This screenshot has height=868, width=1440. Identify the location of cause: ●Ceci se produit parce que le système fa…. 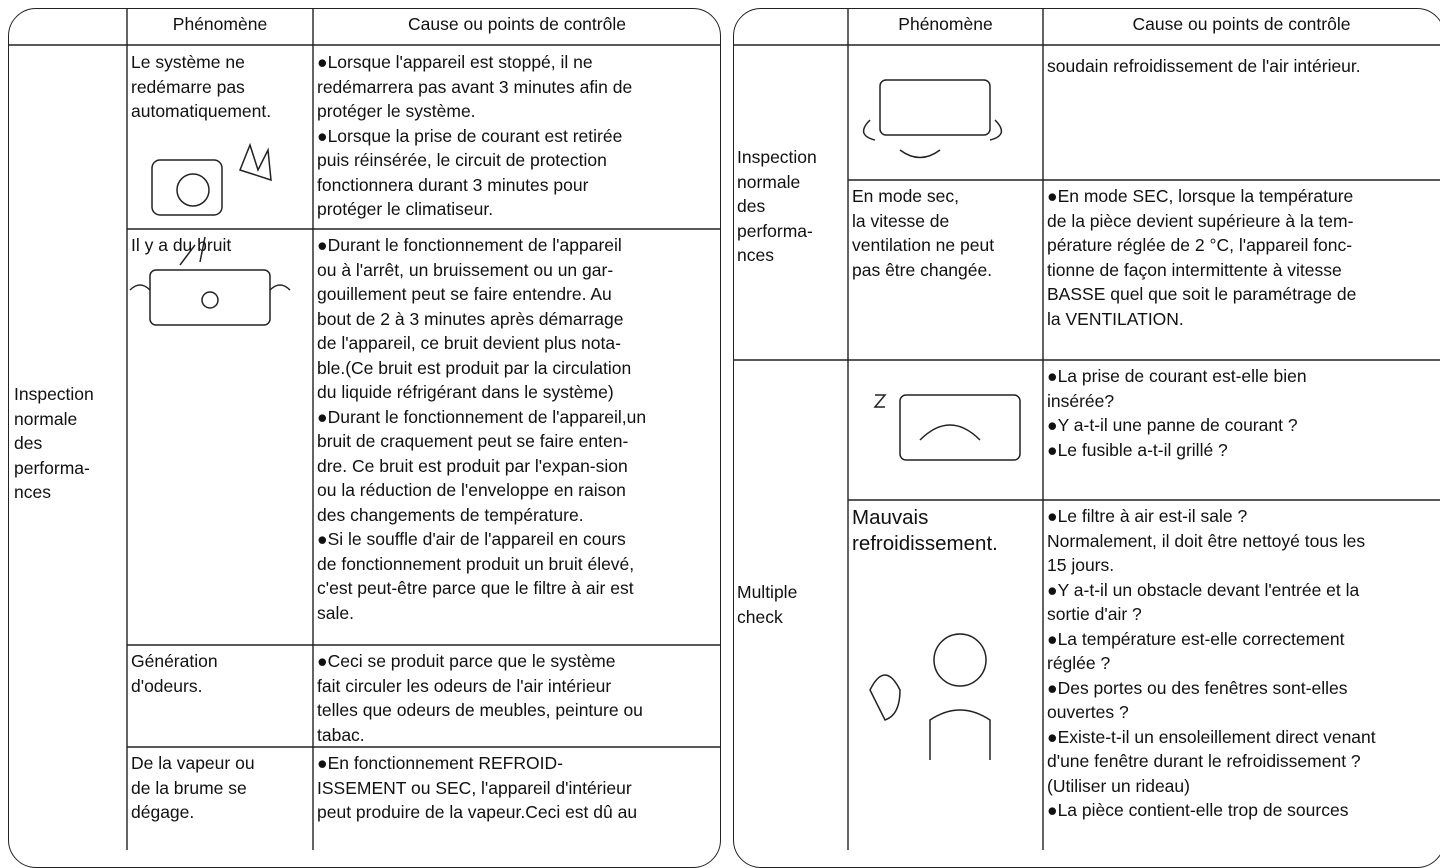
(480, 698).